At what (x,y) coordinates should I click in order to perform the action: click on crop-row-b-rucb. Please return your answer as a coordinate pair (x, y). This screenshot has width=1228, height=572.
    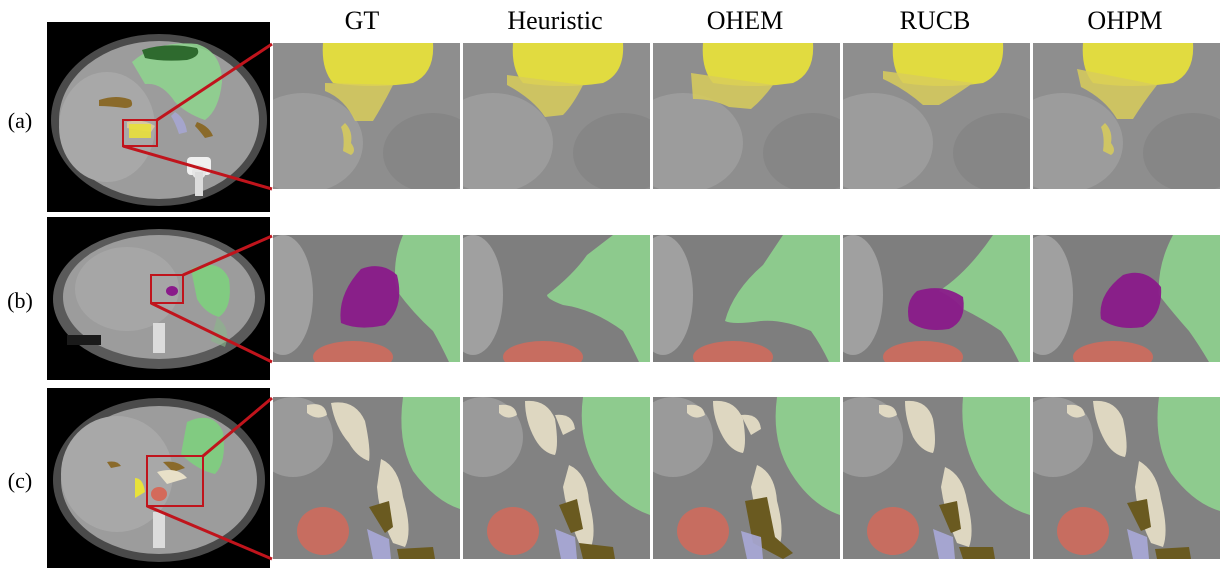
    Looking at the image, I should click on (936, 298).